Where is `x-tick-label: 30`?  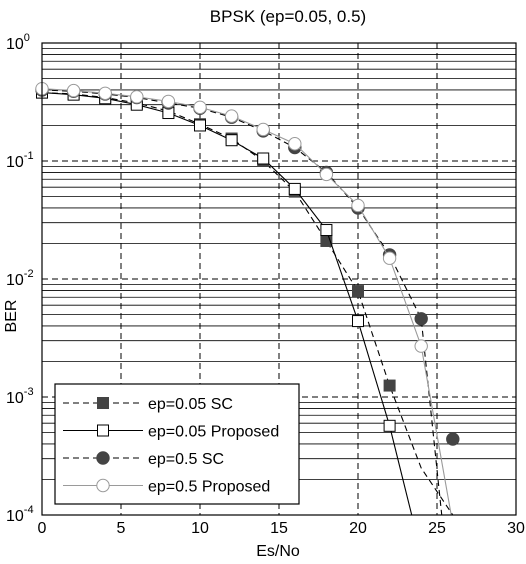 x-tick-label: 30 is located at coordinates (516, 528).